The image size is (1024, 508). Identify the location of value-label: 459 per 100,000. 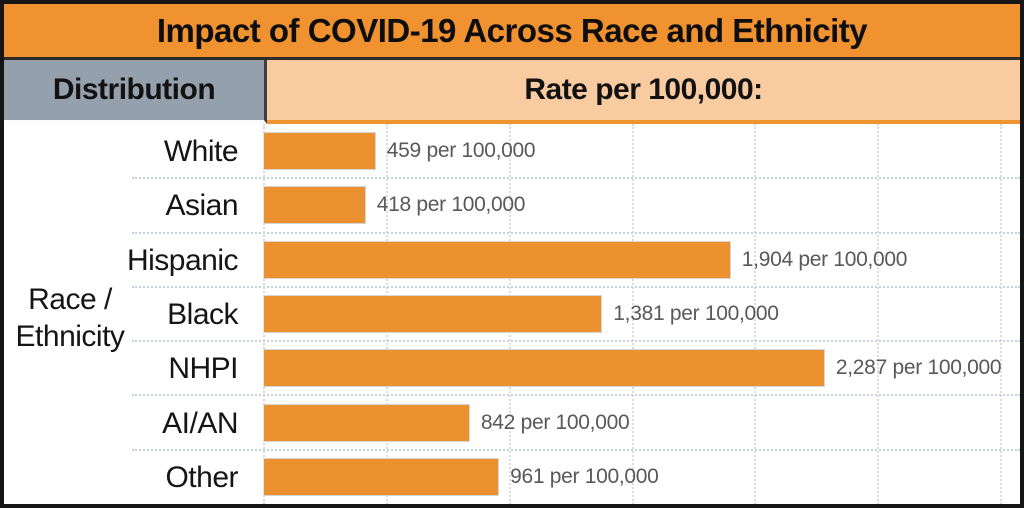
(461, 151).